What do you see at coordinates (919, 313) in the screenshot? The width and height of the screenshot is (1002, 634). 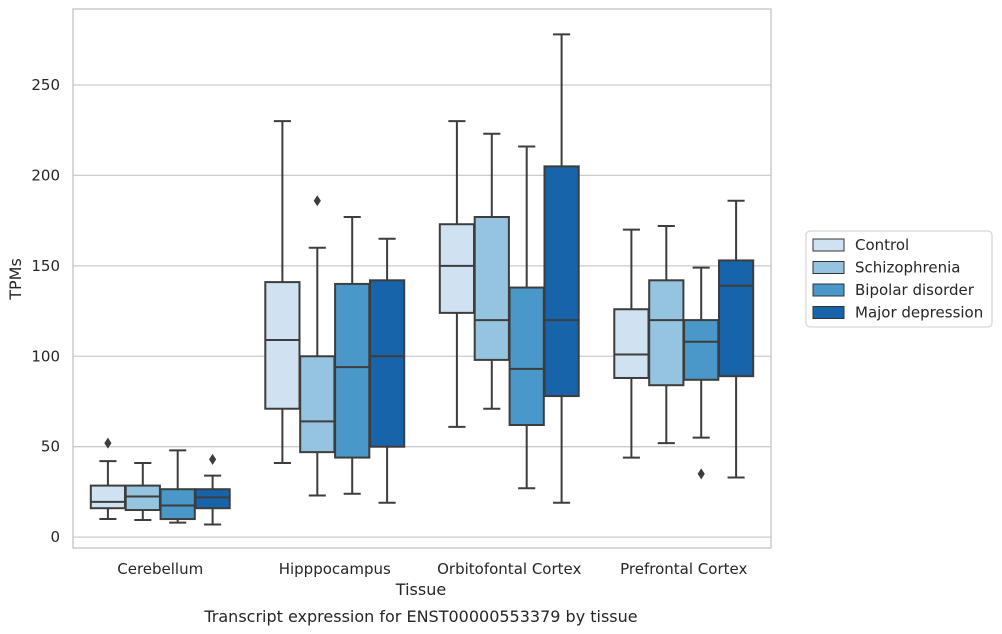 I see `legend-label: Major depression` at bounding box center [919, 313].